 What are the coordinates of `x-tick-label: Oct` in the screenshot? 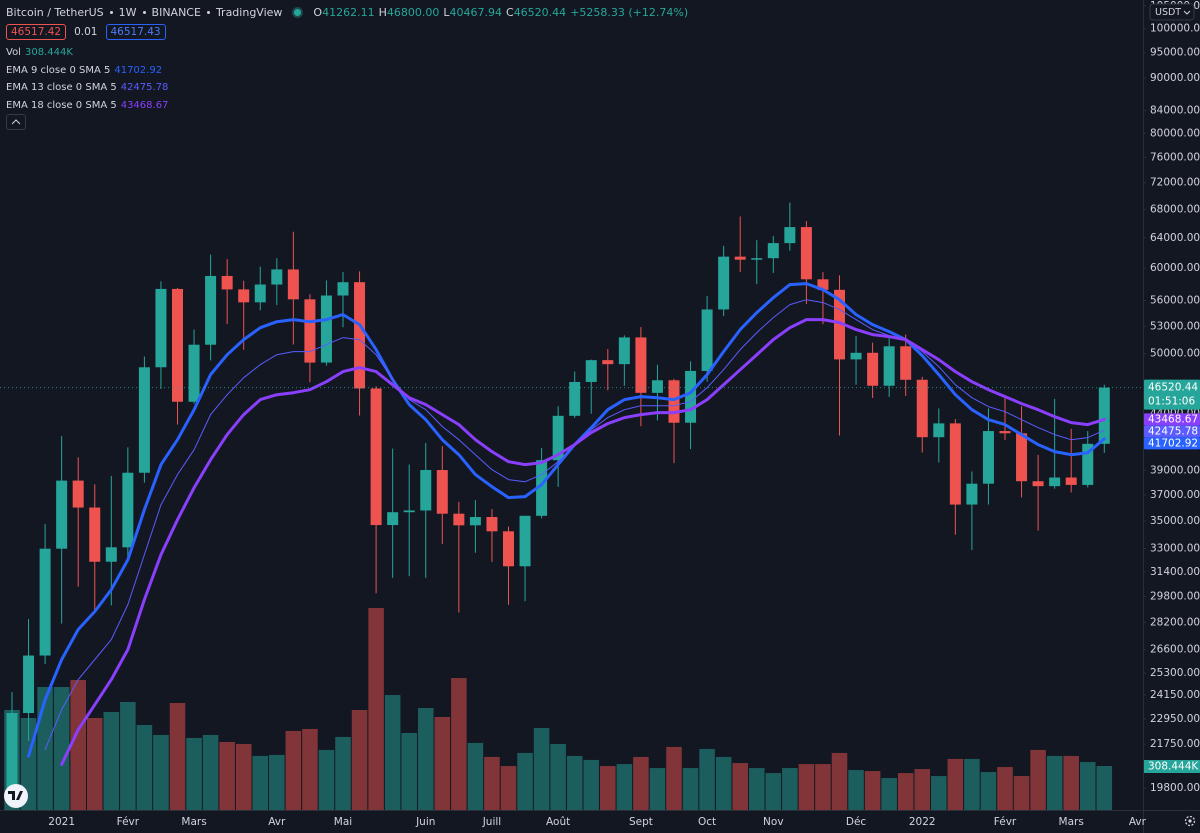 It's located at (707, 822).